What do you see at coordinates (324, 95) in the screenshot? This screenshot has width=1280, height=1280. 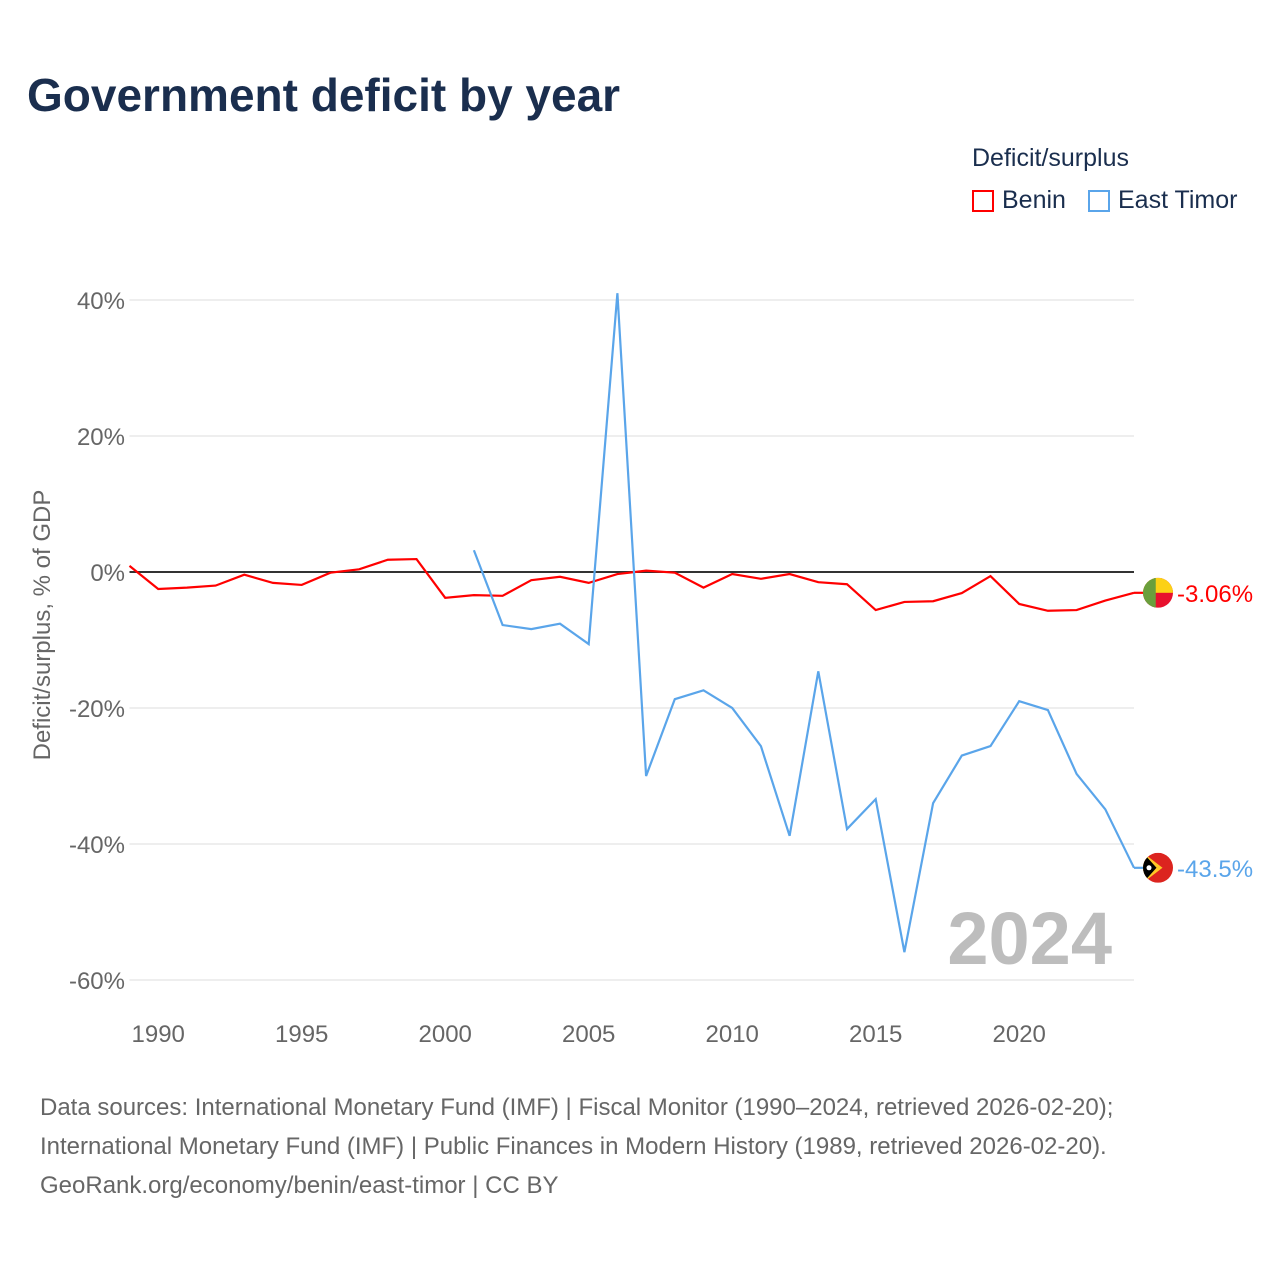 I see `page-title: Government deficit by year` at bounding box center [324, 95].